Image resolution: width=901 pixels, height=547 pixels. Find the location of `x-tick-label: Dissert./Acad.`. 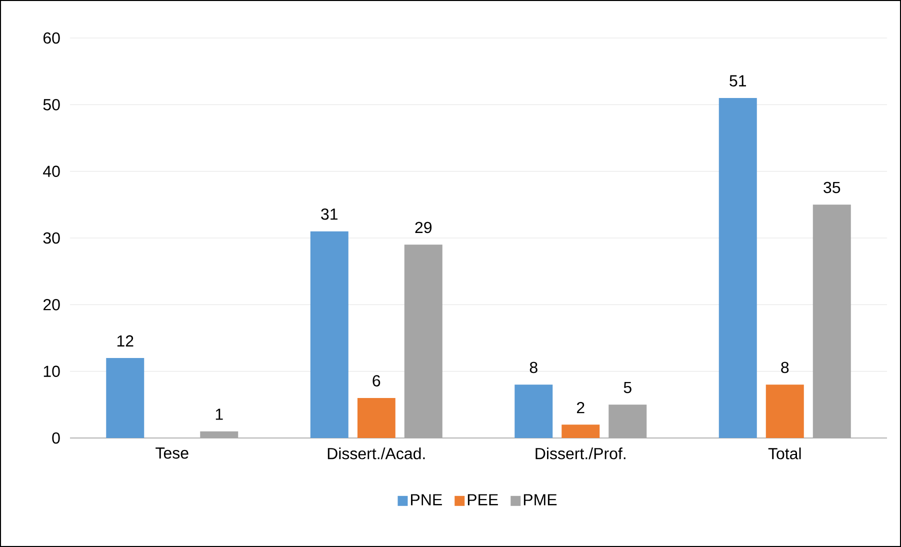

x-tick-label: Dissert./Acad. is located at coordinates (376, 454).